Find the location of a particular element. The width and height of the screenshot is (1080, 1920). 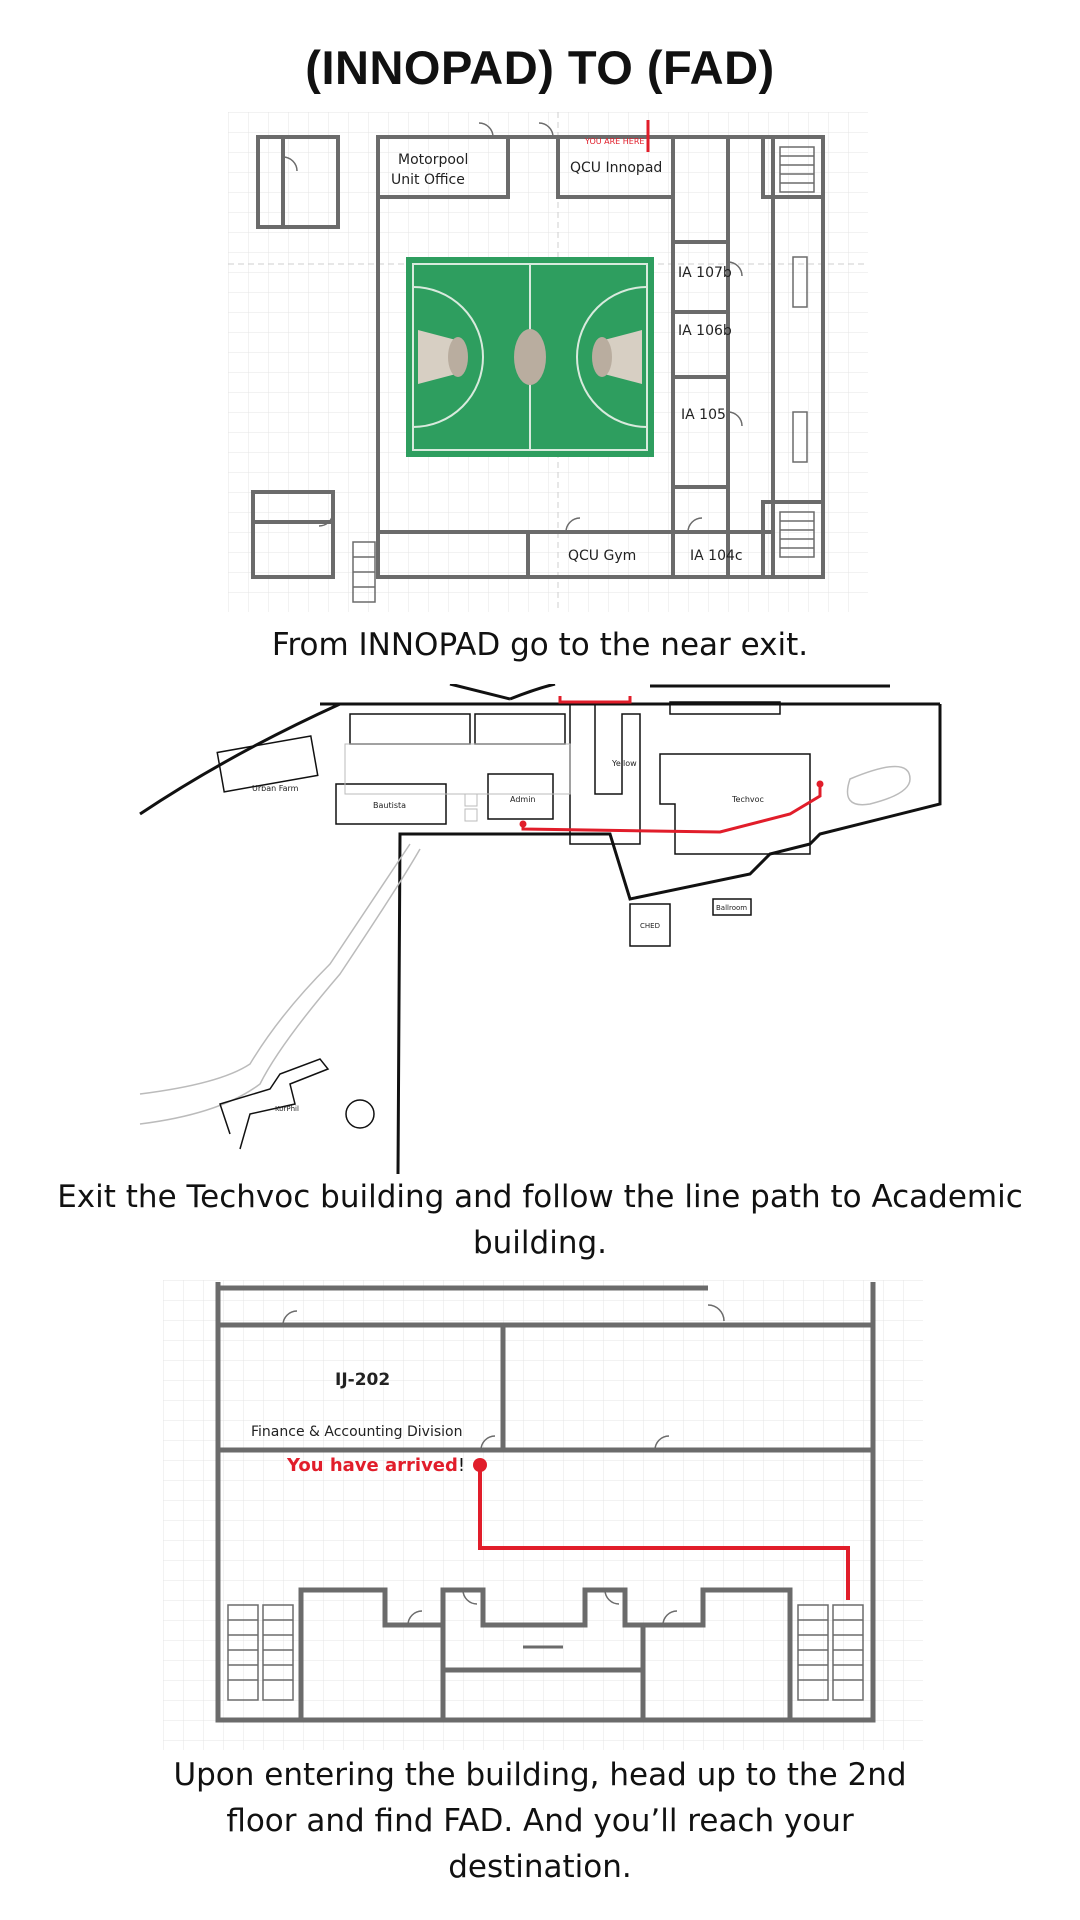

building-ballroom: Ballroom is located at coordinates (731, 908).